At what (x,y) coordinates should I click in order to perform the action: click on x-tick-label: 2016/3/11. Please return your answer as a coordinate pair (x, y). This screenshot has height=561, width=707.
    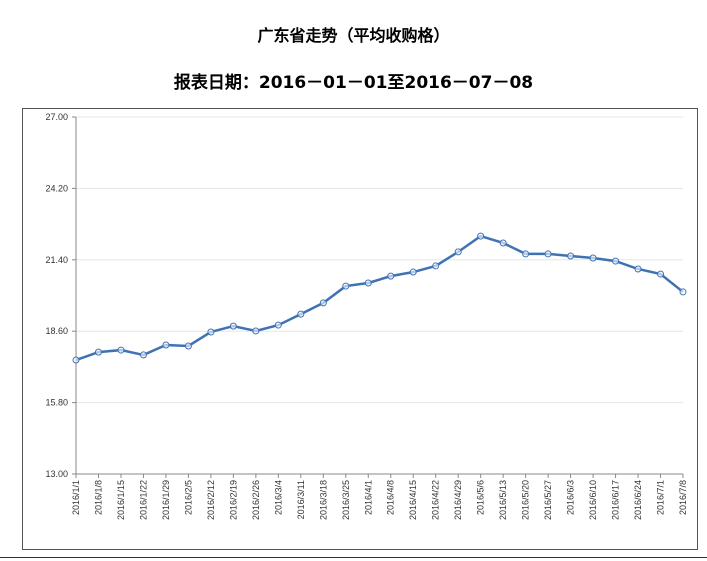
    Looking at the image, I should click on (301, 499).